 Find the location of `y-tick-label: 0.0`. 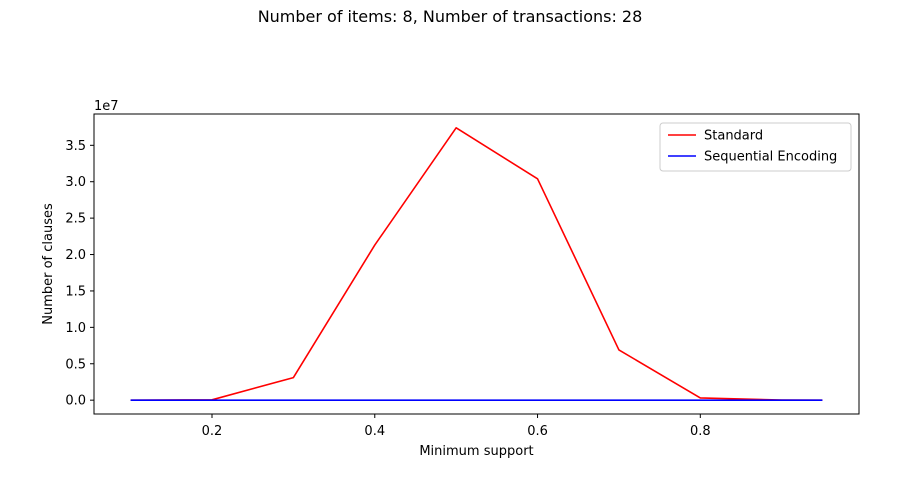

y-tick-label: 0.0 is located at coordinates (75, 401).